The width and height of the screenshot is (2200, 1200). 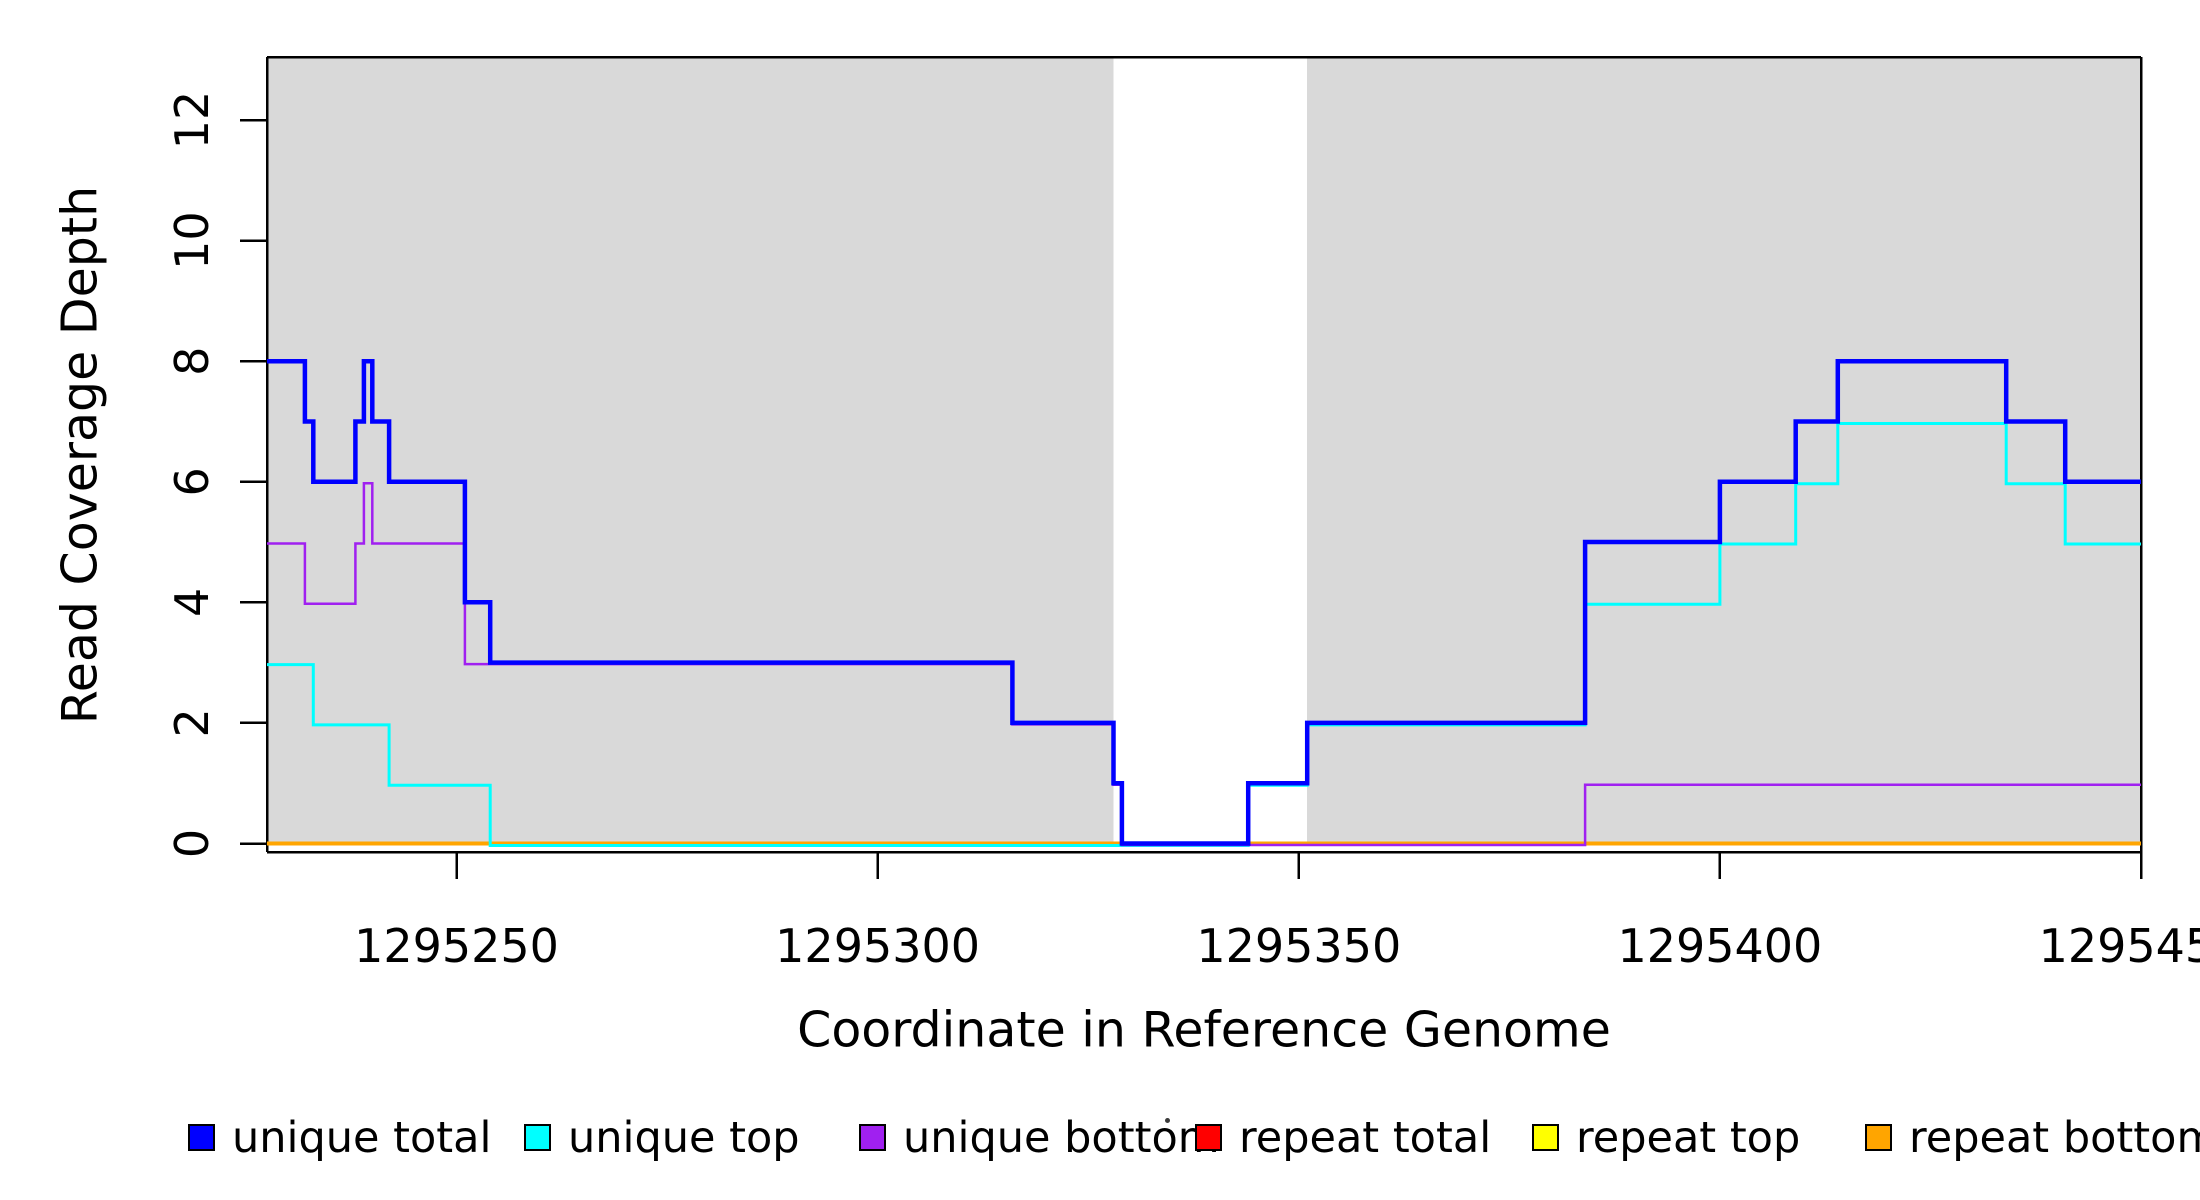 I want to click on x-tick-label: 1295250, so click(x=456, y=946).